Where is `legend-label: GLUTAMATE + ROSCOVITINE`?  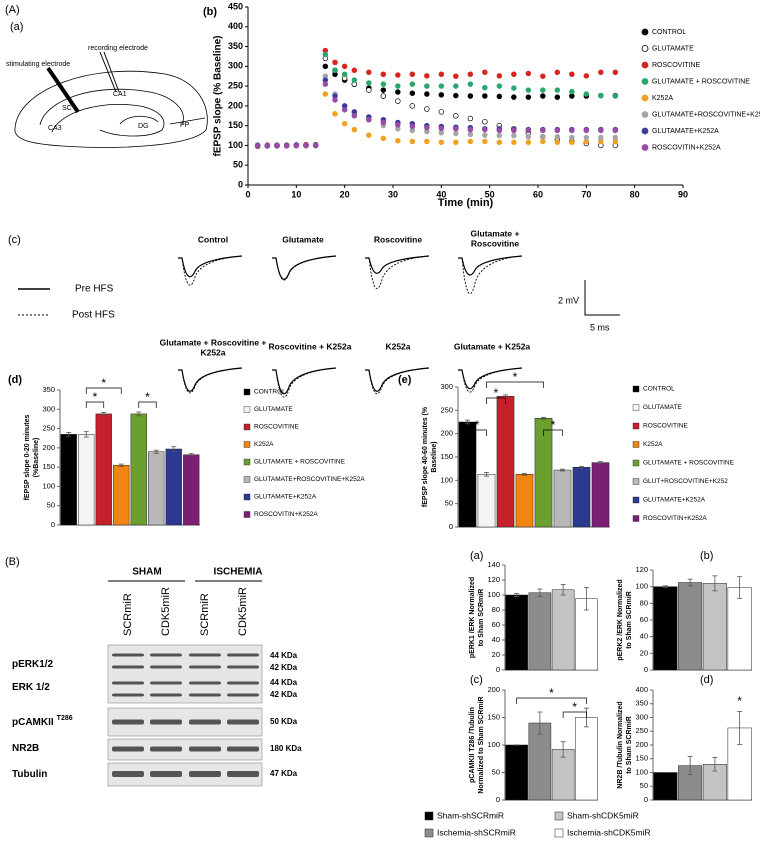 legend-label: GLUTAMATE + ROSCOVITINE is located at coordinates (689, 463).